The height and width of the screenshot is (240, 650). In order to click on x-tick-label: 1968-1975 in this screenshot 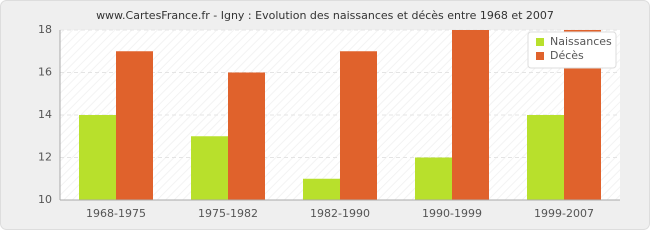, I will do `click(116, 213)`.